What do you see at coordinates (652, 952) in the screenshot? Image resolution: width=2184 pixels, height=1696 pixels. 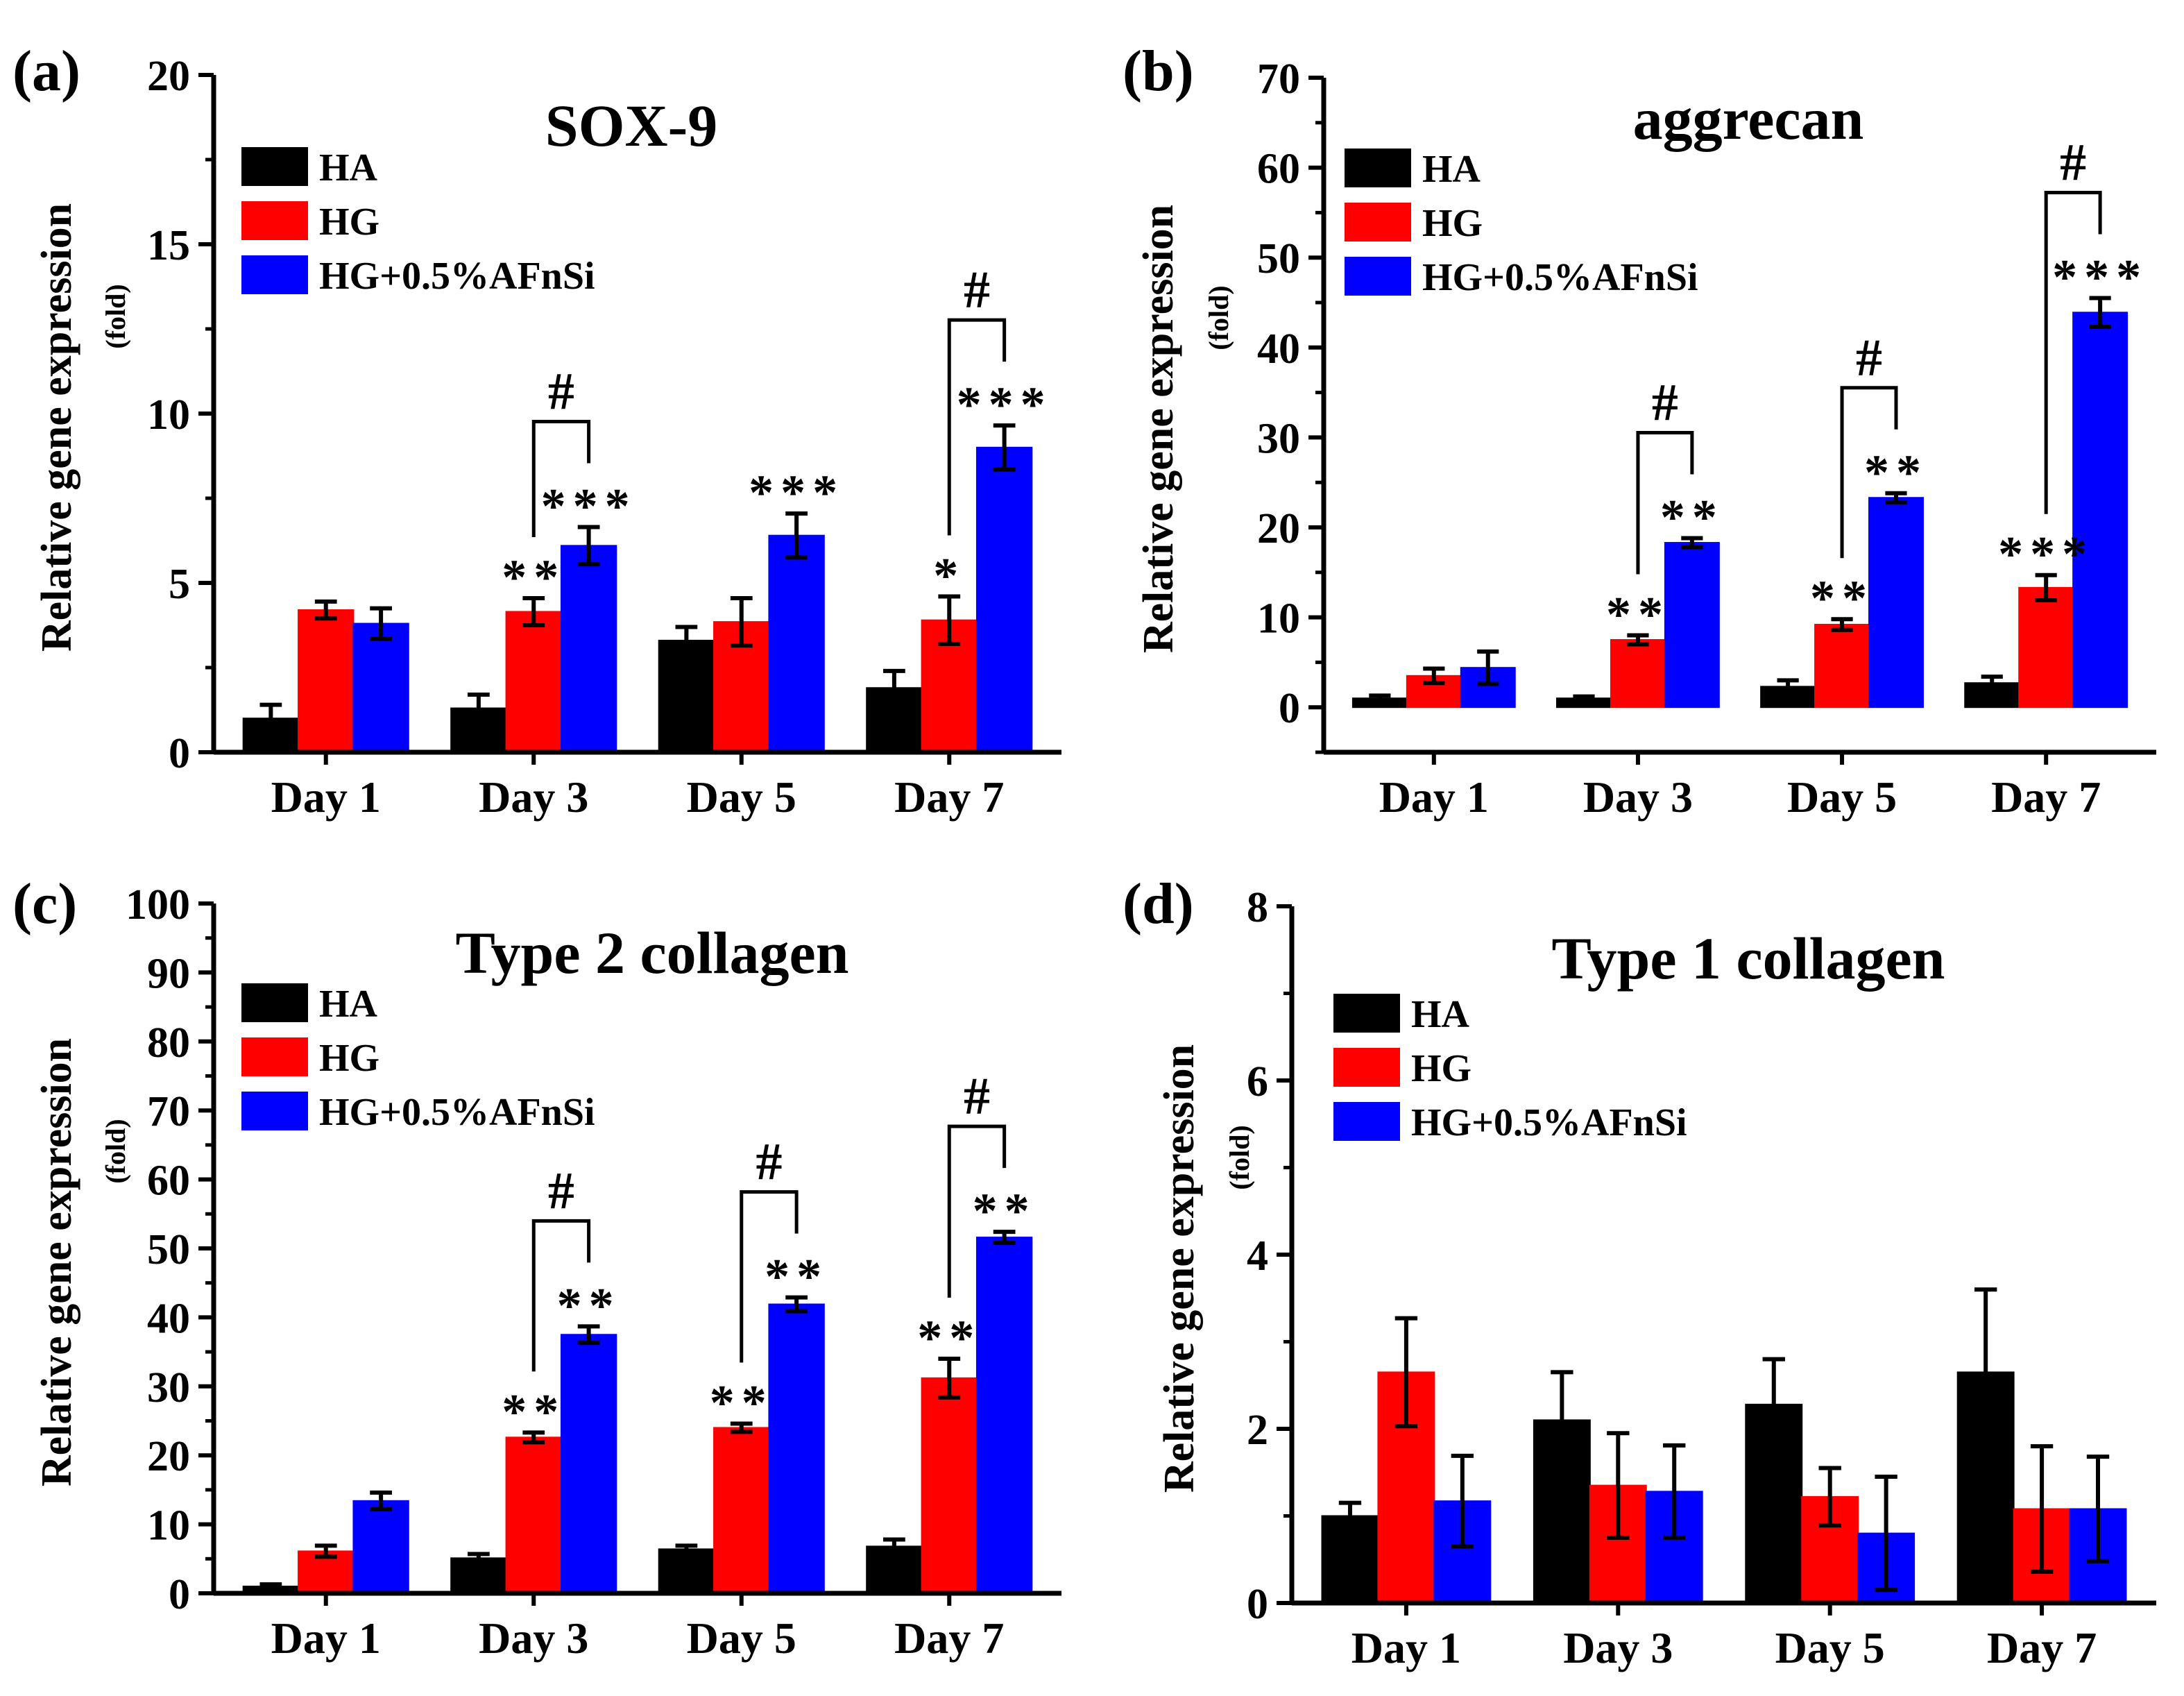 I see `chart-title: Type 2 collagen` at bounding box center [652, 952].